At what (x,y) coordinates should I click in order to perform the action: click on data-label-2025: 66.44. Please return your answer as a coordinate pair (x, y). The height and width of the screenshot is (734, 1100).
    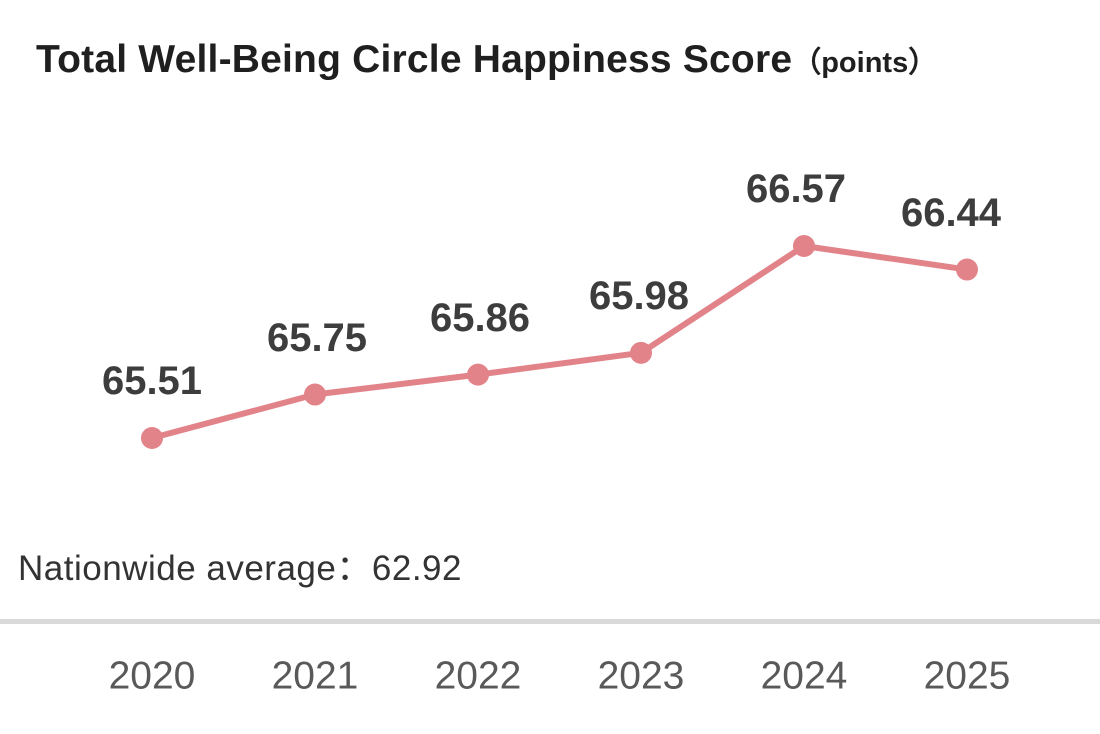
    Looking at the image, I should click on (951, 212).